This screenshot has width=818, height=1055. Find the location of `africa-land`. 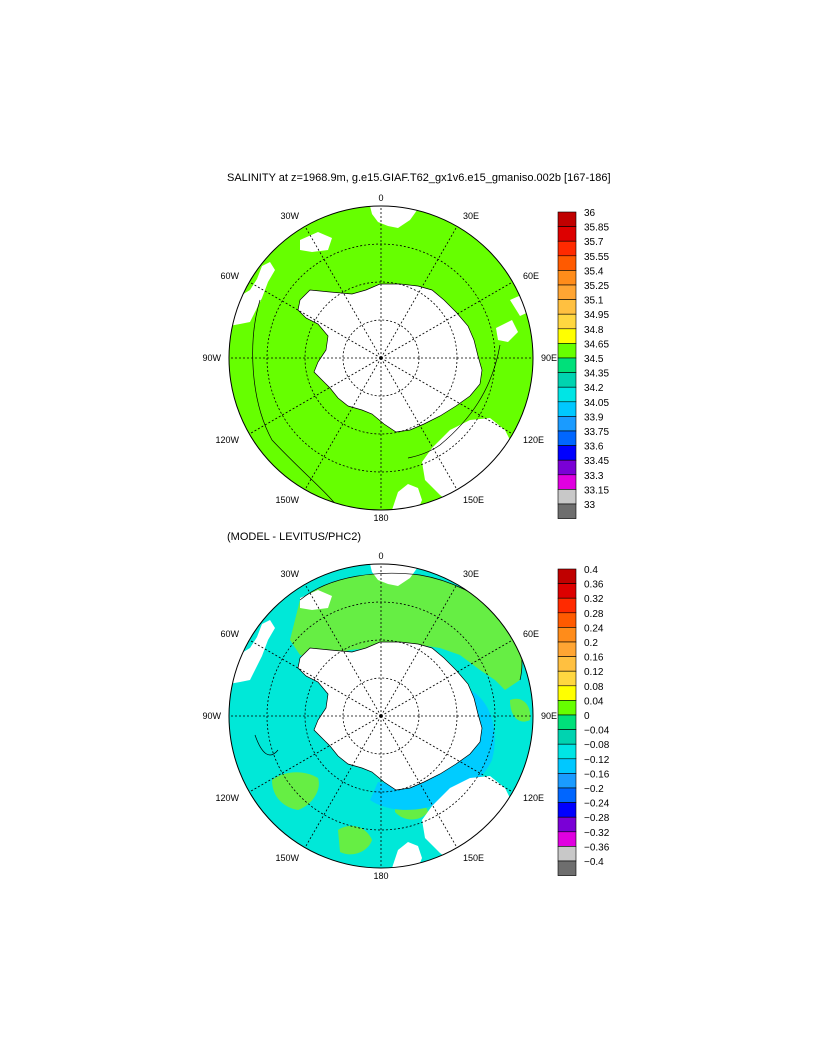

africa-land is located at coordinates (395, 575).